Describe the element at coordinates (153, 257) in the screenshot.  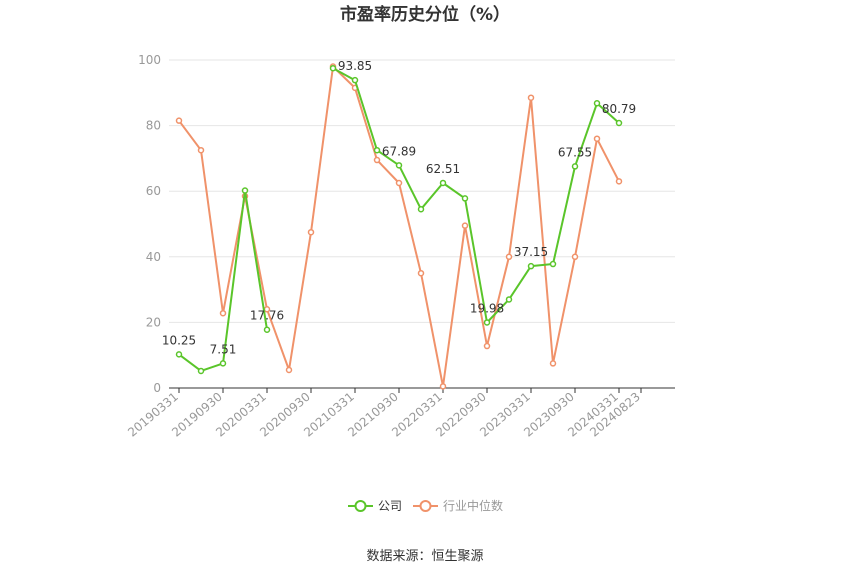
I see `y-tick-label: 40` at that location.